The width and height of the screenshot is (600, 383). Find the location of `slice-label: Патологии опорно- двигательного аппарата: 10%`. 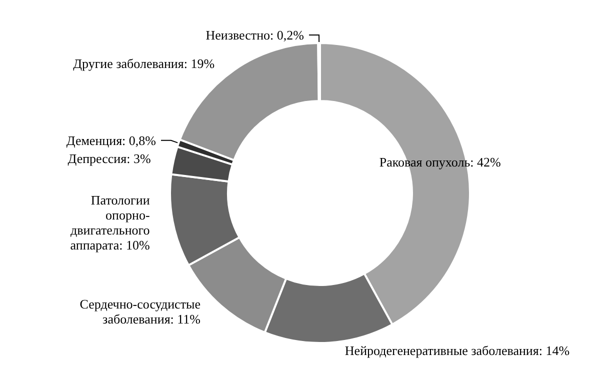

slice-label: Патологии опорно- двигательного аппарата: 10% is located at coordinates (110, 222).